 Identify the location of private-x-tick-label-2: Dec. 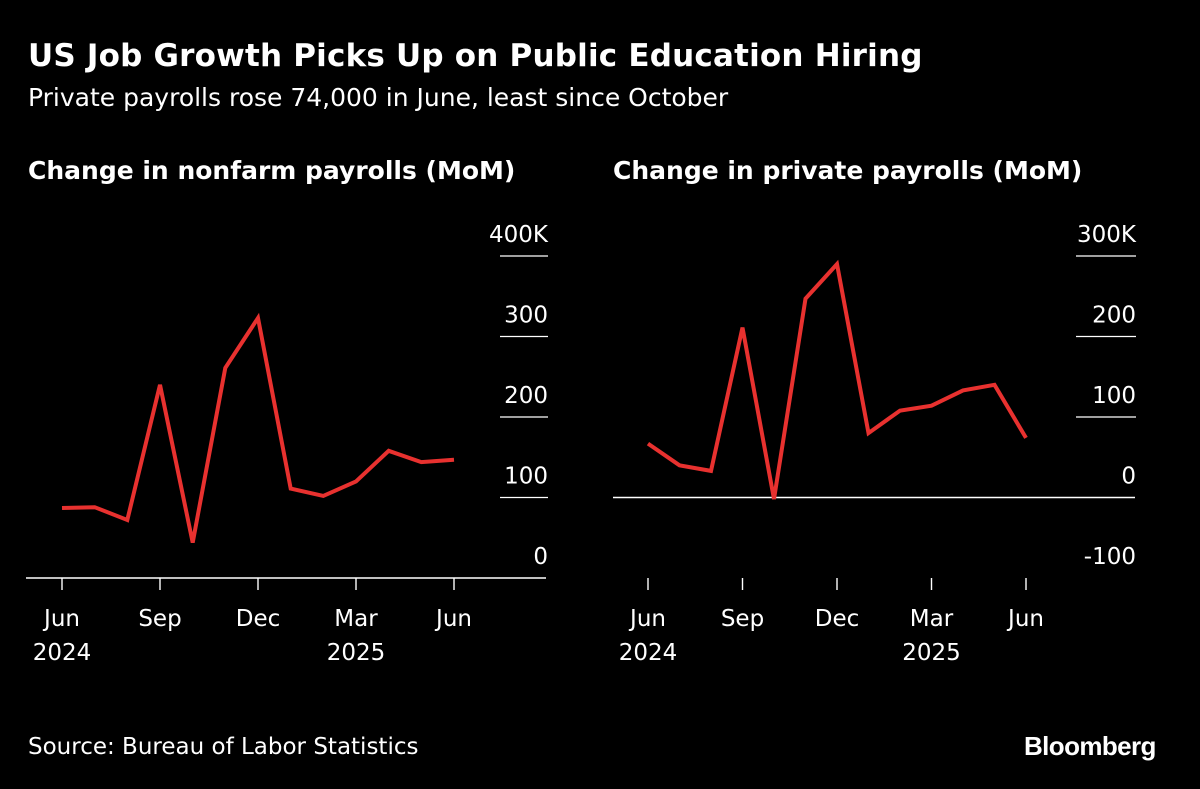
(837, 619).